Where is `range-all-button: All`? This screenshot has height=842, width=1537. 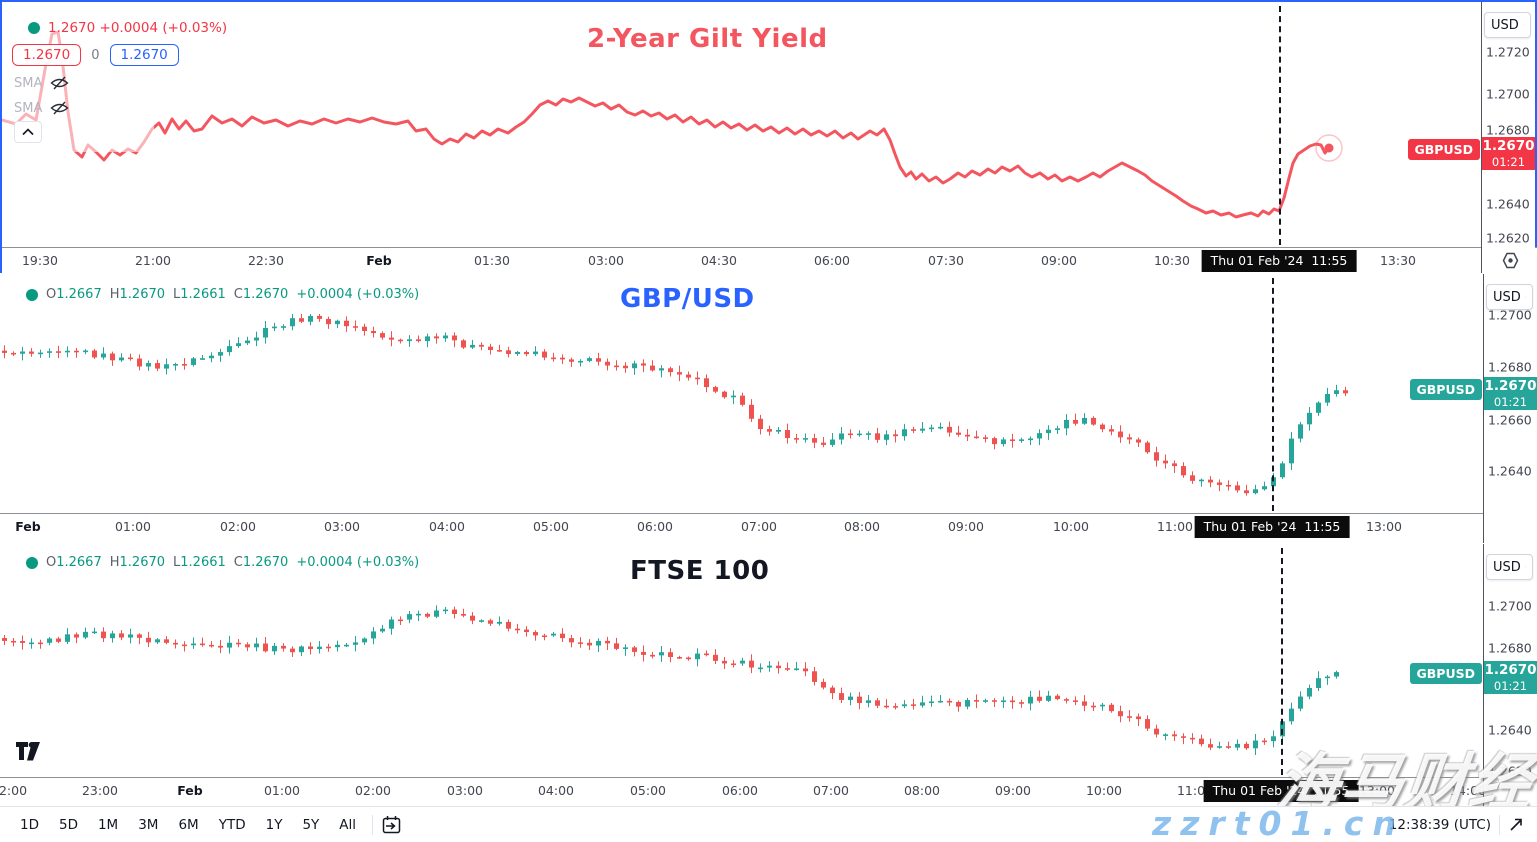
range-all-button: All is located at coordinates (347, 825).